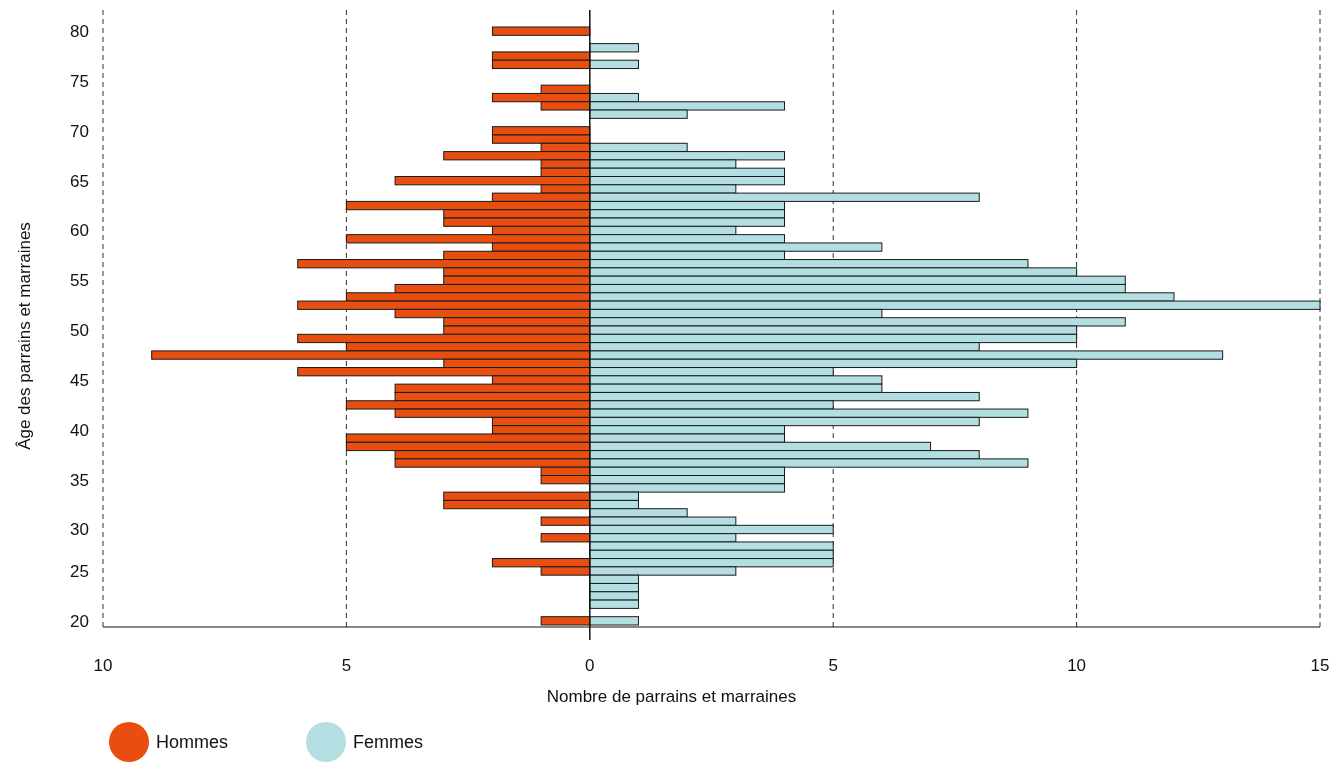  Describe the element at coordinates (79, 331) in the screenshot. I see `y-tick-label: 50` at that location.